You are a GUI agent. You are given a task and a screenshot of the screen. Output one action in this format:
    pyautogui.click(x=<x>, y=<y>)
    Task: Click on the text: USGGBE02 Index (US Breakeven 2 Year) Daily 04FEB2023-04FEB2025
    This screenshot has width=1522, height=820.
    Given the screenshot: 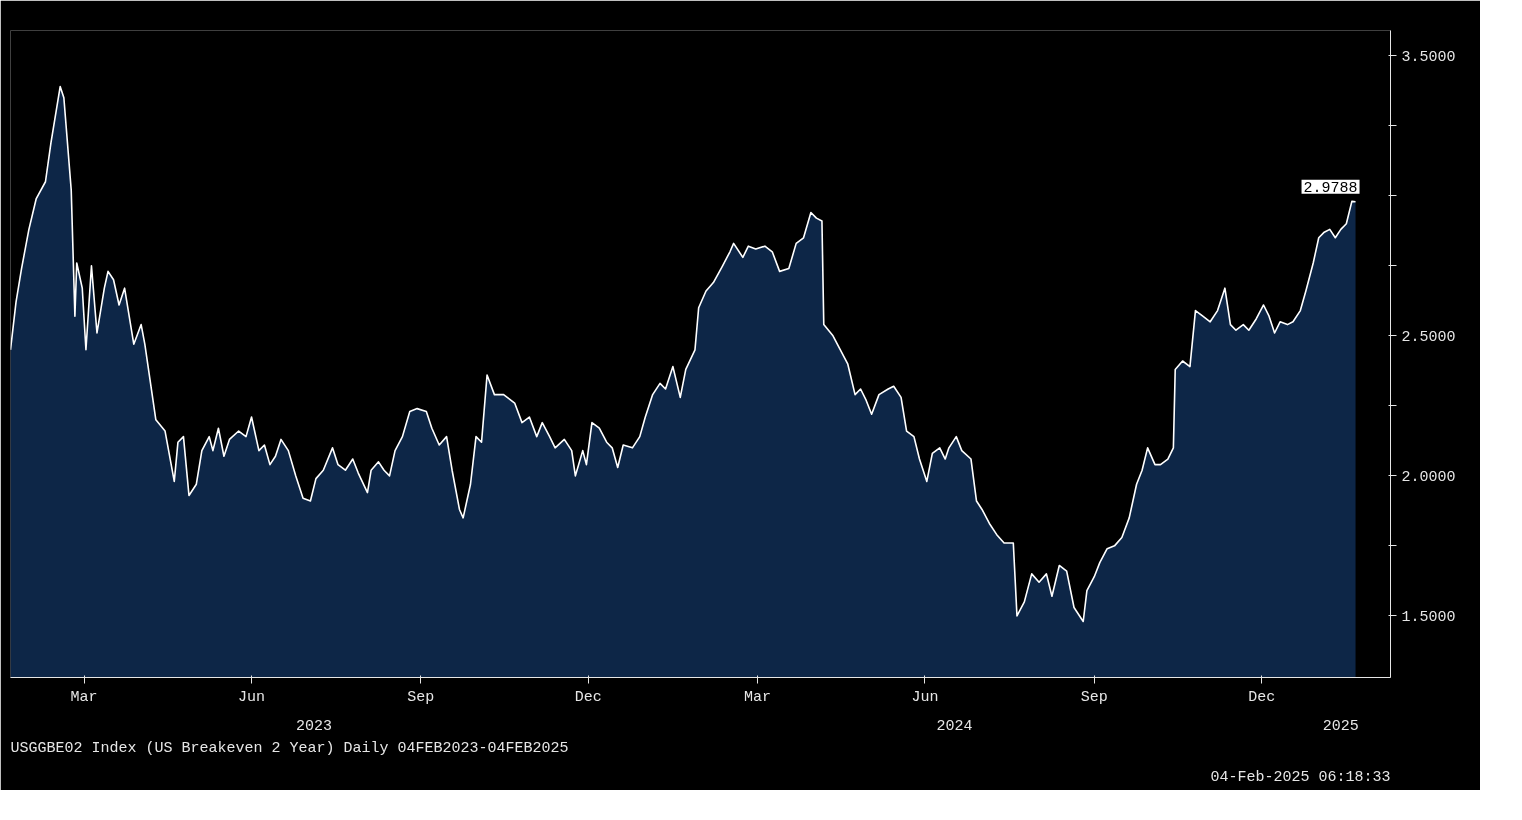 What is the action you would take?
    pyautogui.click(x=289, y=748)
    